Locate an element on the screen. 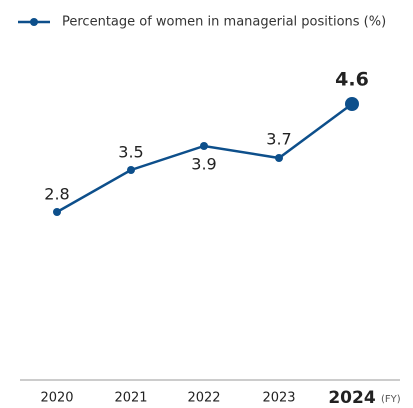 This screenshot has width=413, height=408. data-label: 3.5 is located at coordinates (130, 152).